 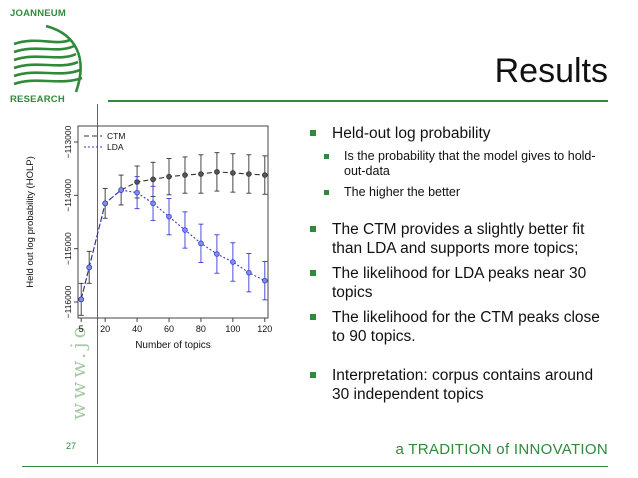 What do you see at coordinates (458, 213) in the screenshot?
I see `bullet-gap` at bounding box center [458, 213].